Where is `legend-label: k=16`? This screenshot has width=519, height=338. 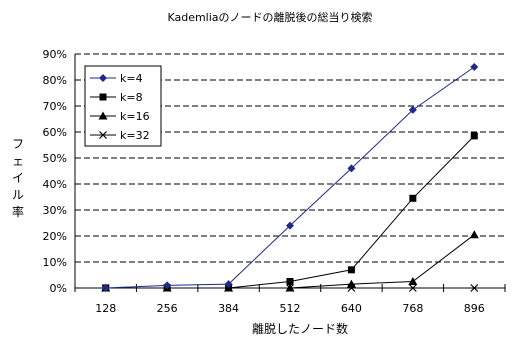 legend-label: k=16 is located at coordinates (135, 116).